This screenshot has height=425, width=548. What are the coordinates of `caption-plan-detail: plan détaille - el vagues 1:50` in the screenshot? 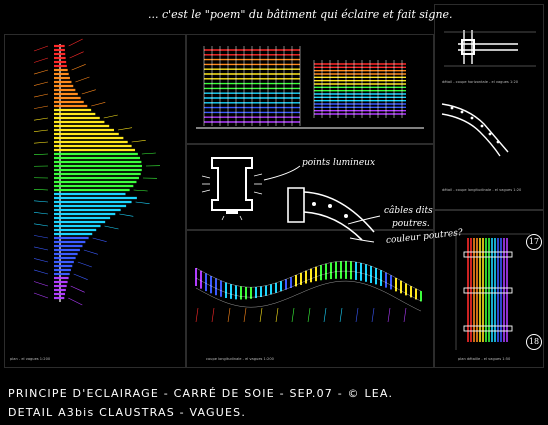 It's located at (484, 359).